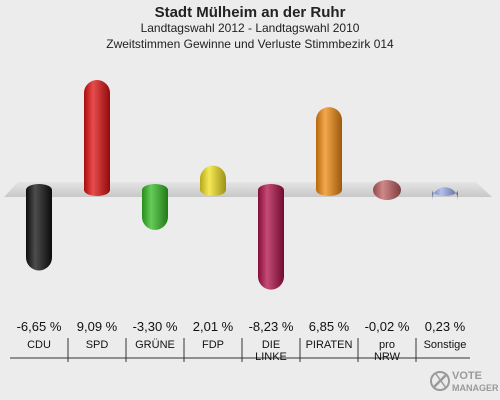  I want to click on value-label-2: -3,30 %, so click(155, 326).